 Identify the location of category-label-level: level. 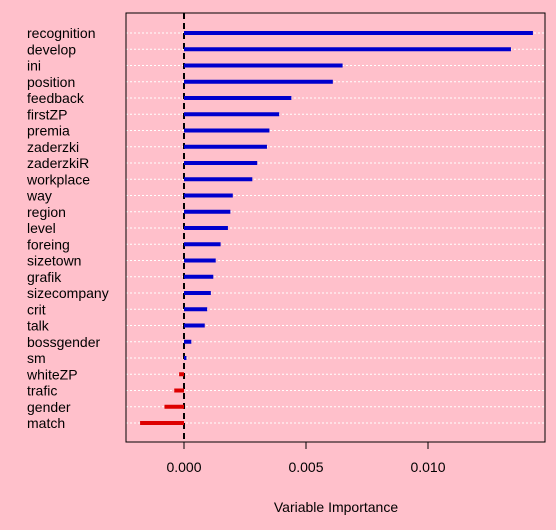
(41, 228).